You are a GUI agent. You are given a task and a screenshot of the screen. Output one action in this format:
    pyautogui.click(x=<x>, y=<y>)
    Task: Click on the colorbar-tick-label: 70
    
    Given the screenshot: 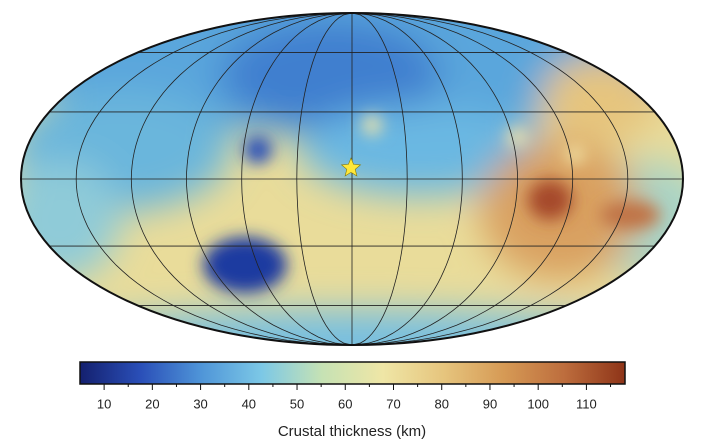 What is the action you would take?
    pyautogui.click(x=393, y=403)
    